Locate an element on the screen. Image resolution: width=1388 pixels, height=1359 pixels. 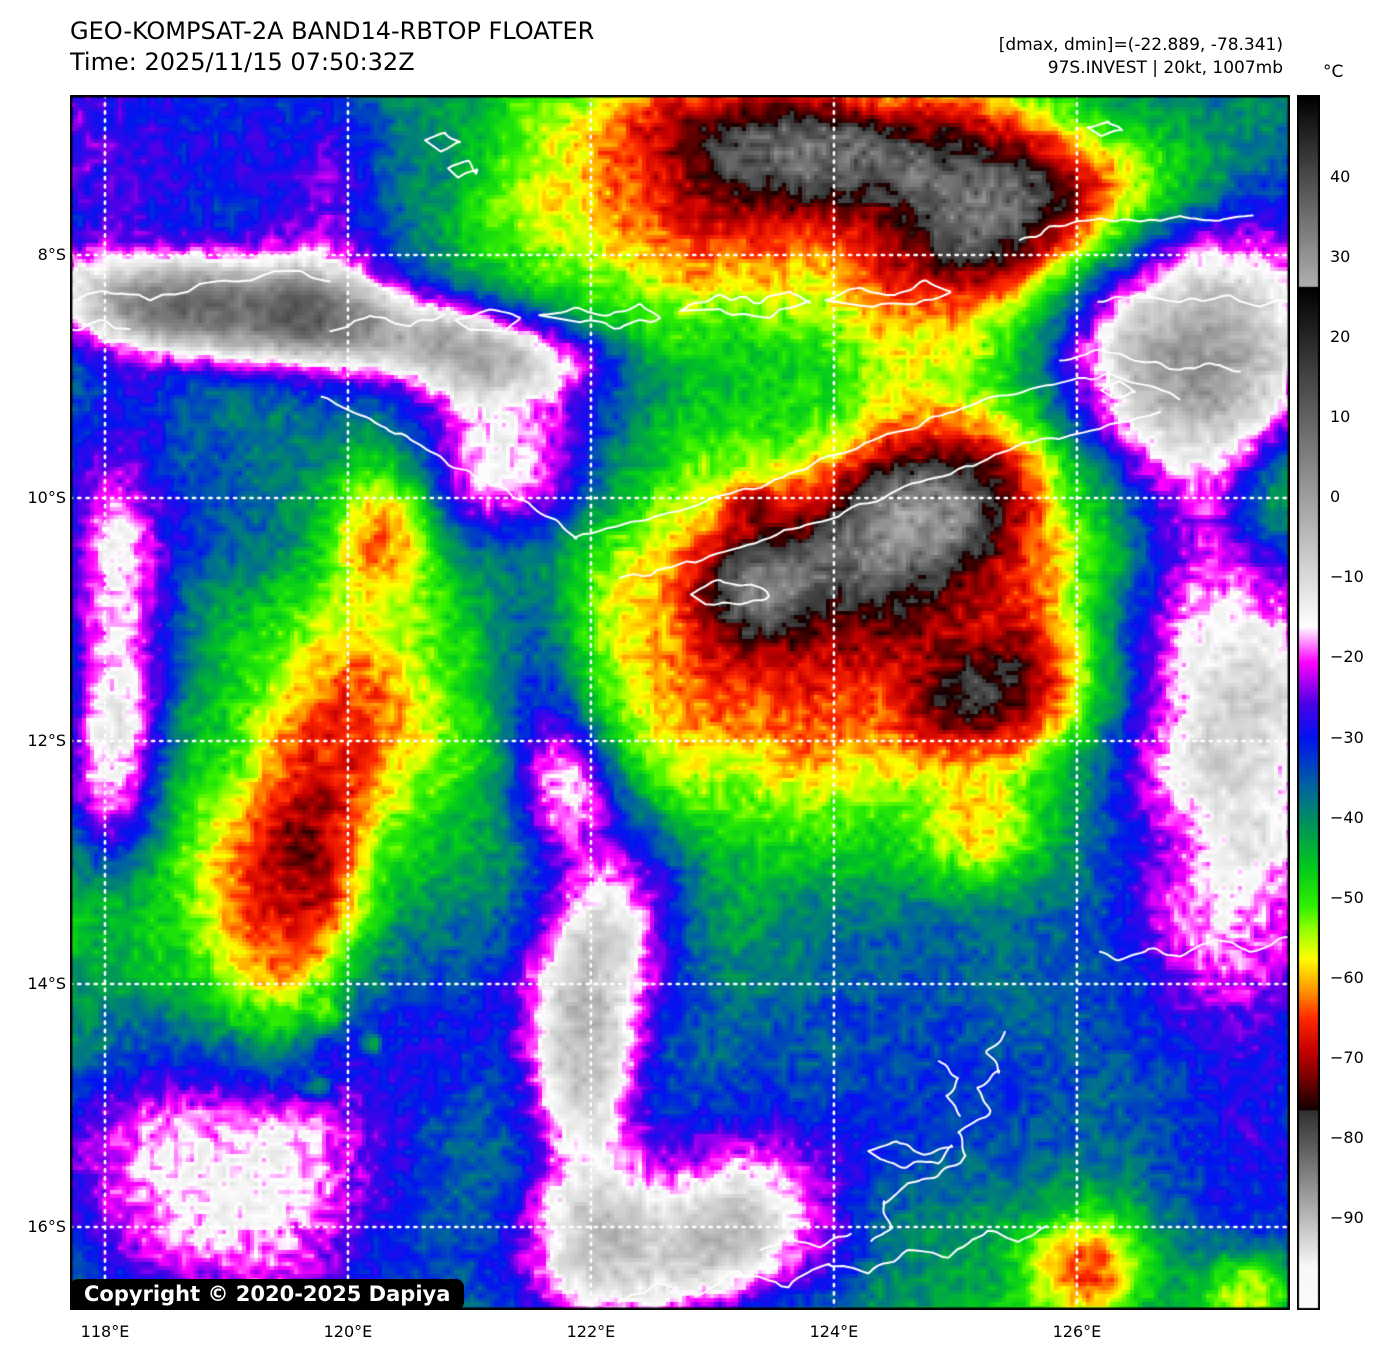
colorbar-tick-label: −70 is located at coordinates (1347, 1057).